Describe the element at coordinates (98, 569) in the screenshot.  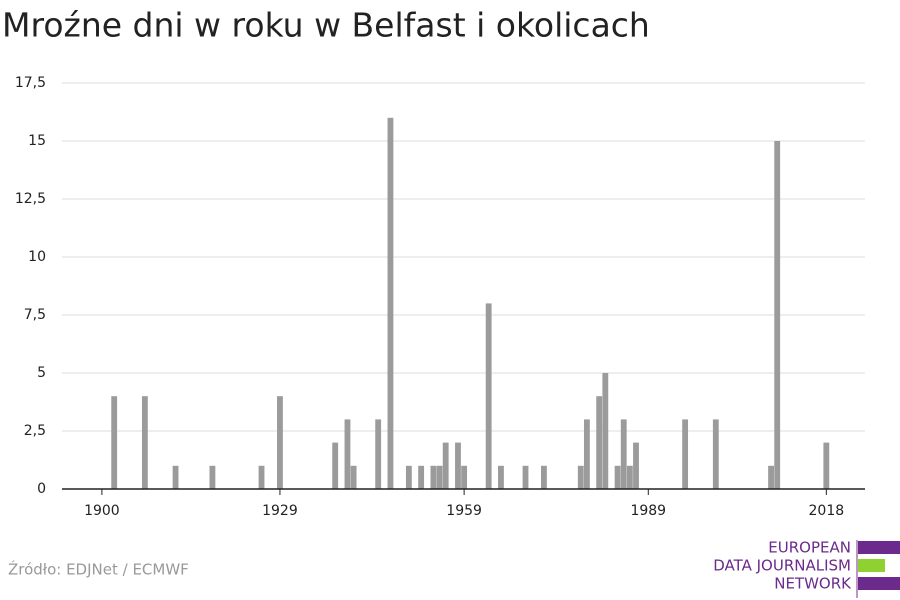
I see `source: Źródło: EDJNet / ECMWF` at that location.